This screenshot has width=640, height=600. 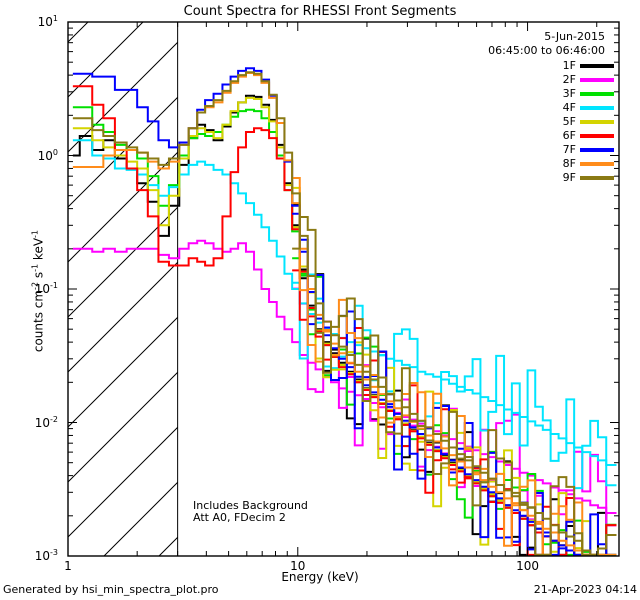 I want to click on y-axis-exp-2: -1, so click(x=35, y=267).